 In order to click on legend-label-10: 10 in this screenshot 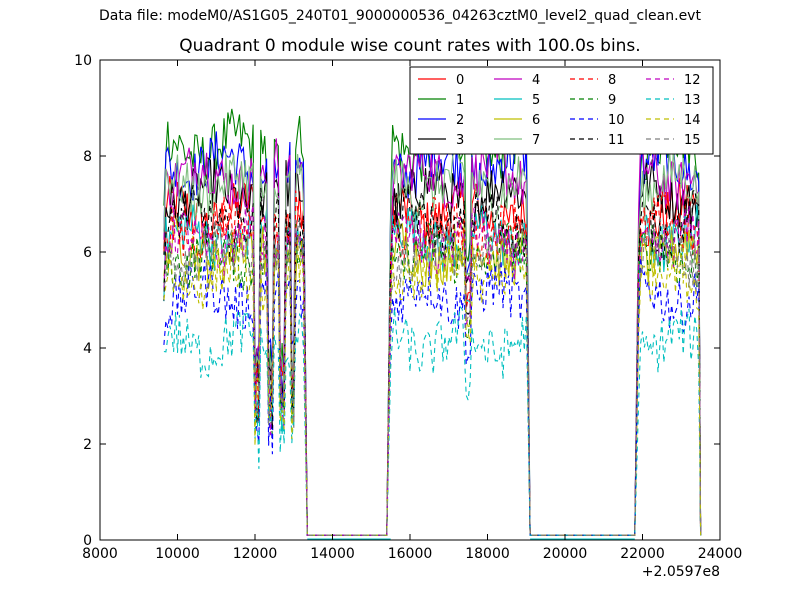, I will do `click(616, 120)`.